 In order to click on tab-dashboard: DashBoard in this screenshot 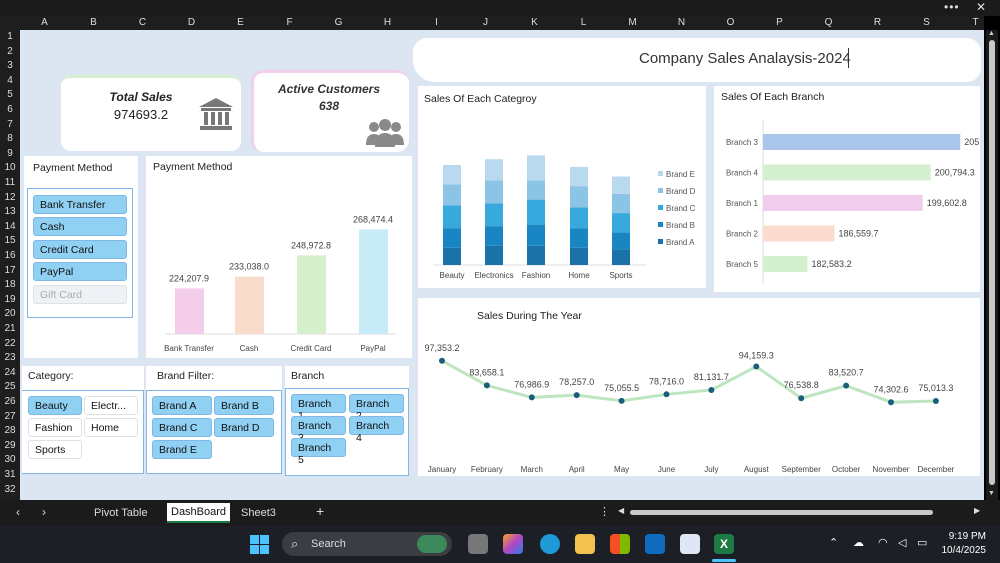, I will do `click(199, 513)`.